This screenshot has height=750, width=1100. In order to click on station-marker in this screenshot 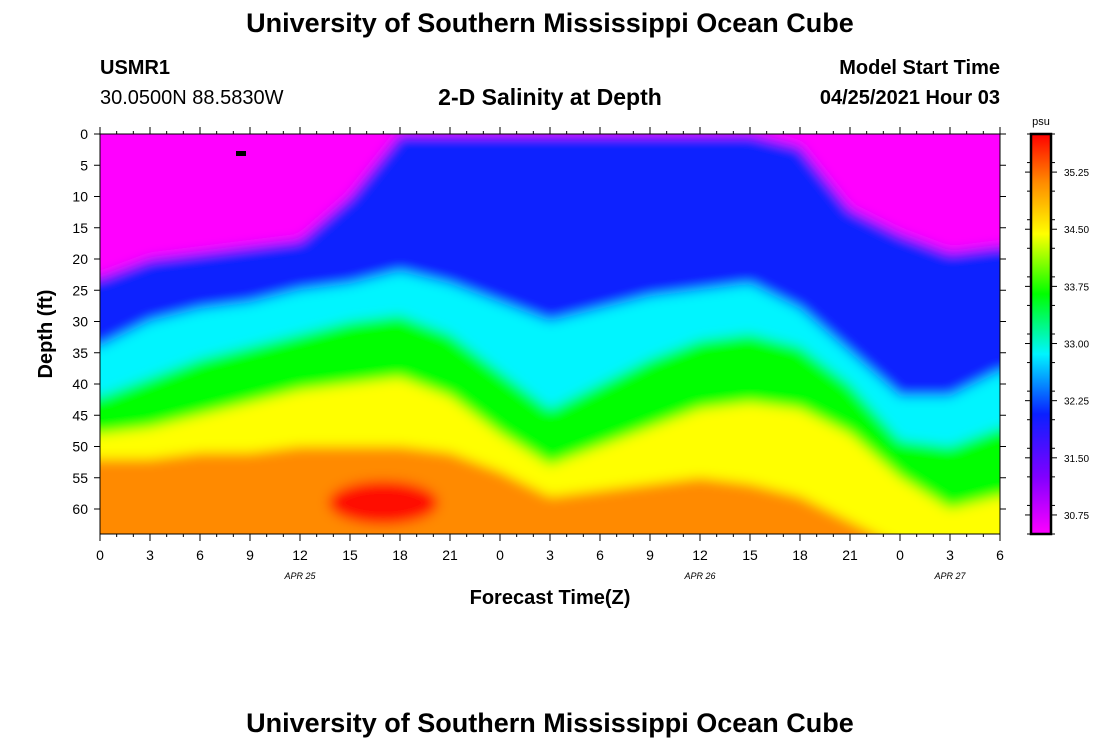, I will do `click(241, 153)`.